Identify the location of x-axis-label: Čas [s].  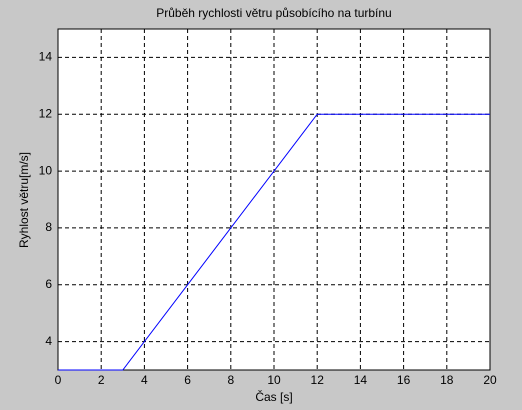
(273, 396).